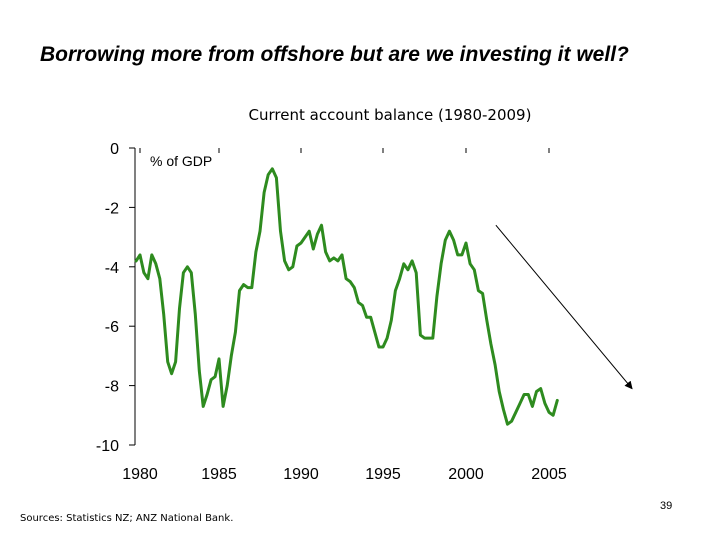  I want to click on trend-arrow, so click(564, 307).